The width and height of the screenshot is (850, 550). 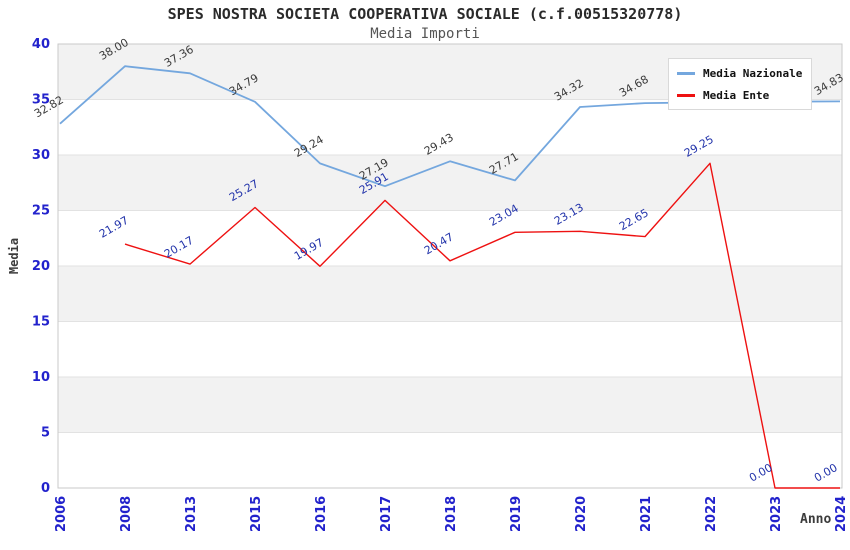 What do you see at coordinates (191, 514) in the screenshot?
I see `x-tick-label: 2013` at bounding box center [191, 514].